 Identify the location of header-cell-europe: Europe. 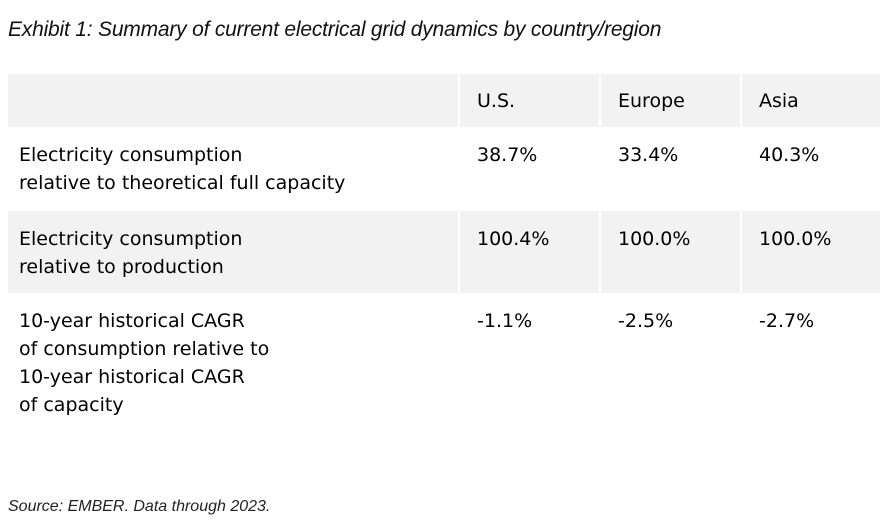
(669, 100).